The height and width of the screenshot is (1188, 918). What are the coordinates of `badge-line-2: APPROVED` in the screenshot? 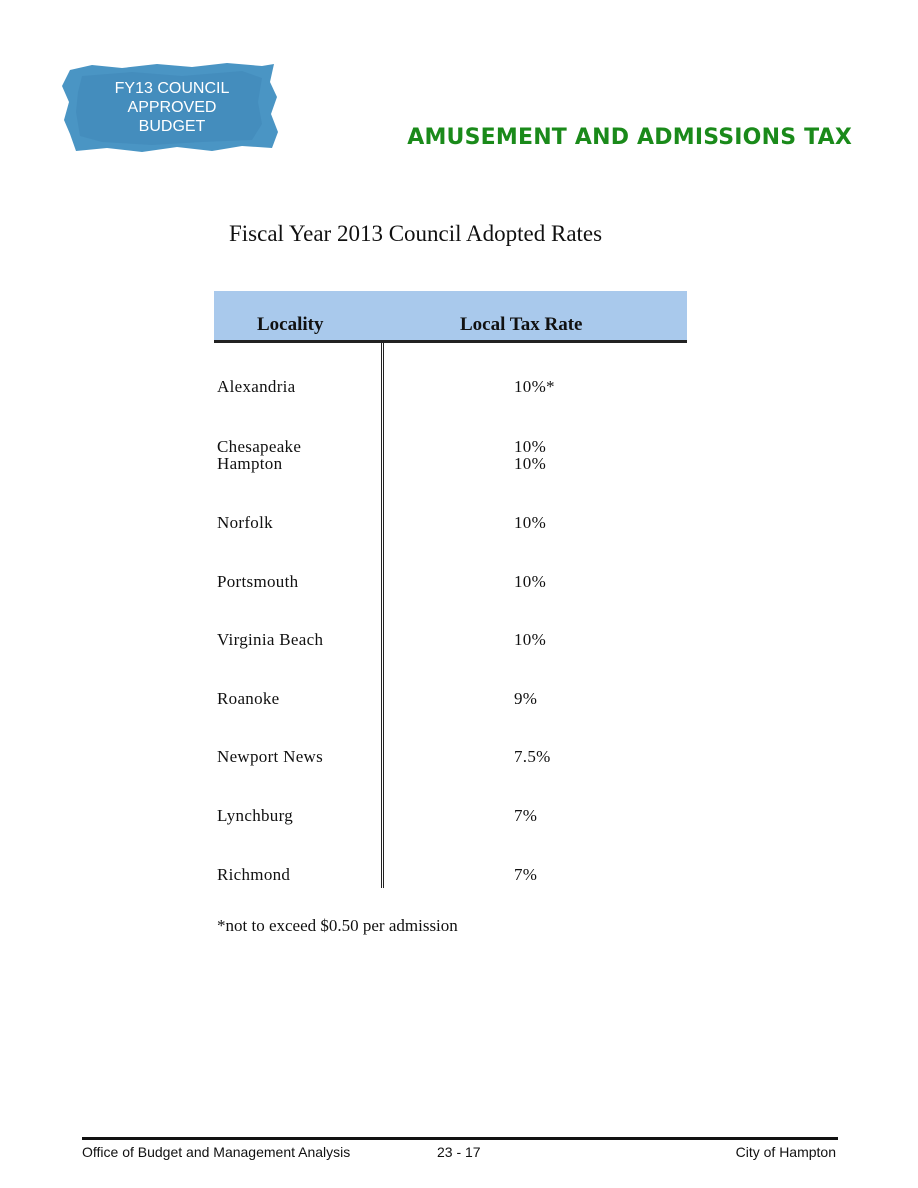 It's located at (172, 107).